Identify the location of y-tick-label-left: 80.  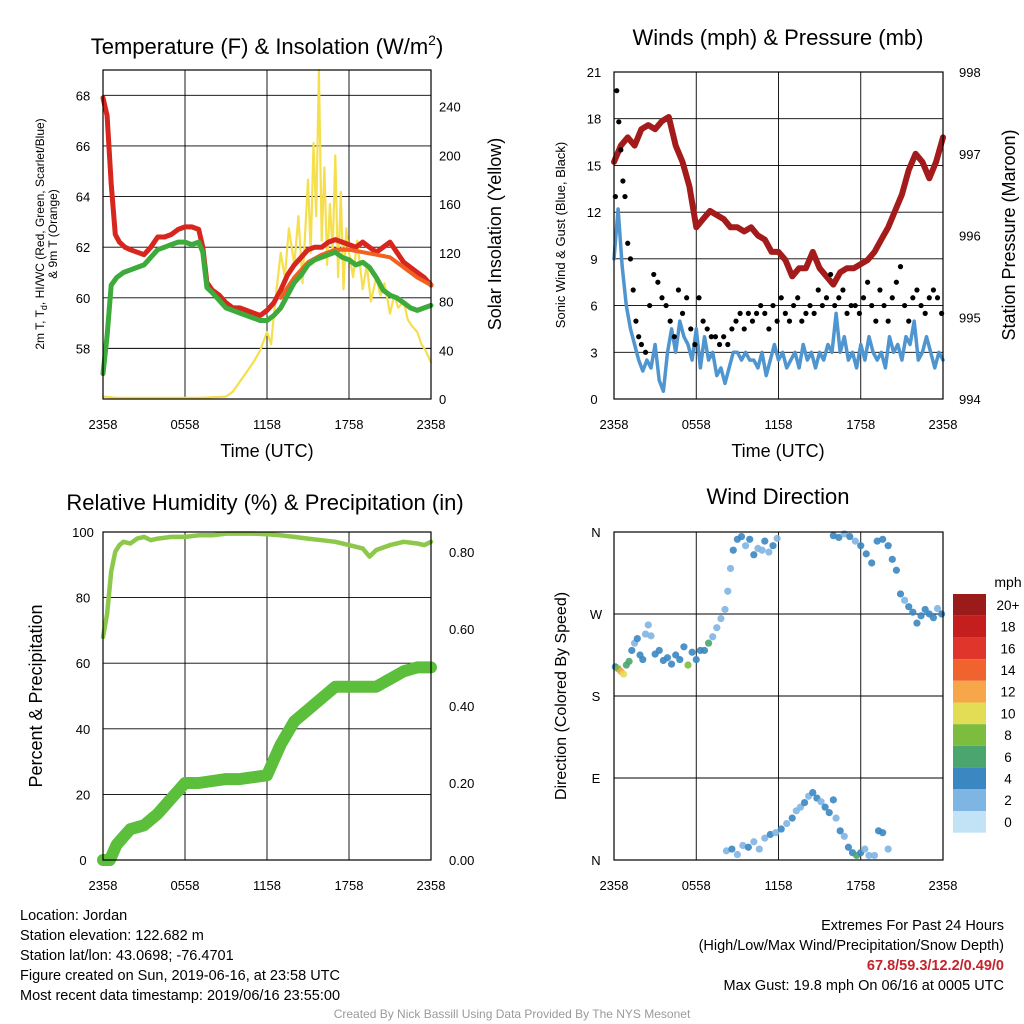
(83, 598).